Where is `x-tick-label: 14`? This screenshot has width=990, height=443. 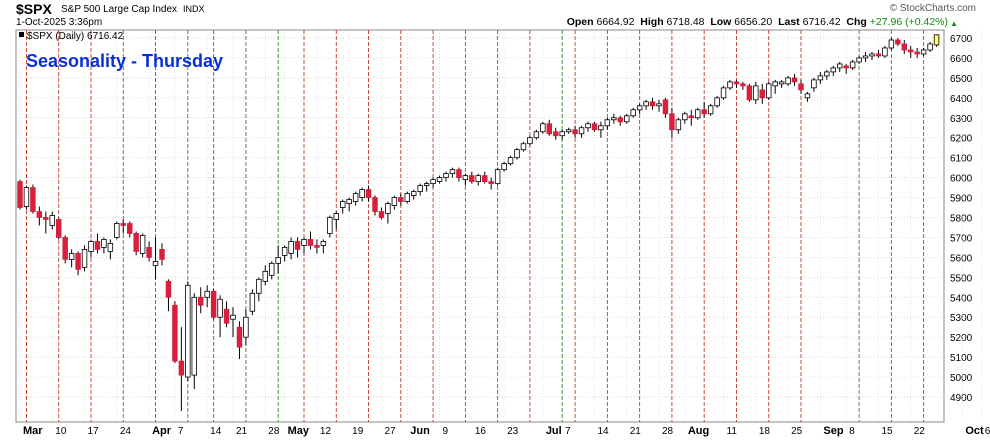 x-tick-label: 14 is located at coordinates (216, 431).